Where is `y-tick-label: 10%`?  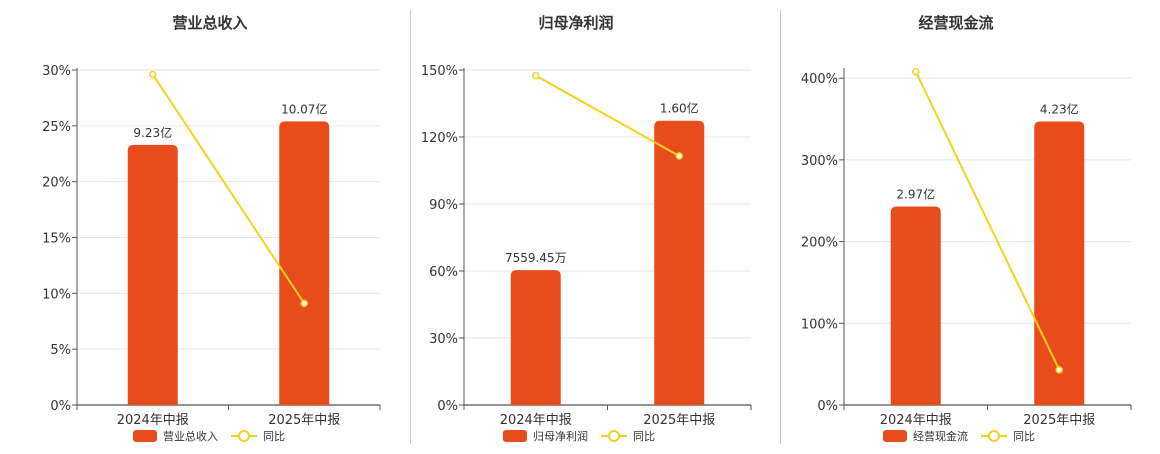
y-tick-label: 10% is located at coordinates (56, 294).